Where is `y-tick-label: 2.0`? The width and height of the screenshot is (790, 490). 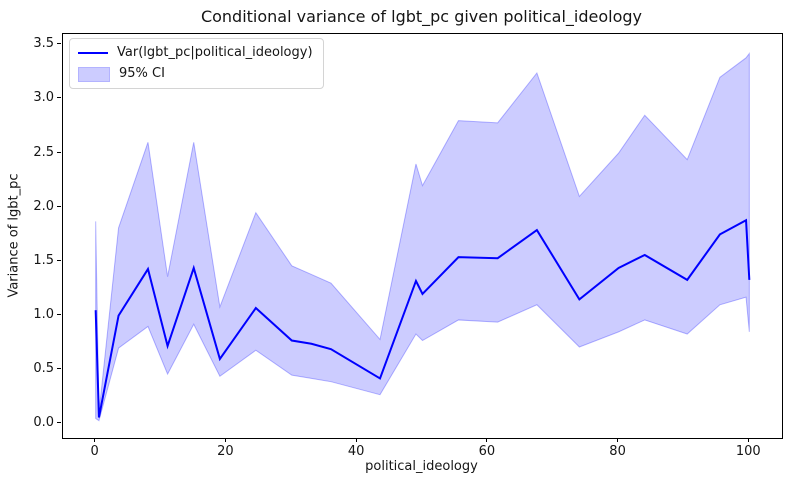 y-tick-label: 2.0 is located at coordinates (43, 206).